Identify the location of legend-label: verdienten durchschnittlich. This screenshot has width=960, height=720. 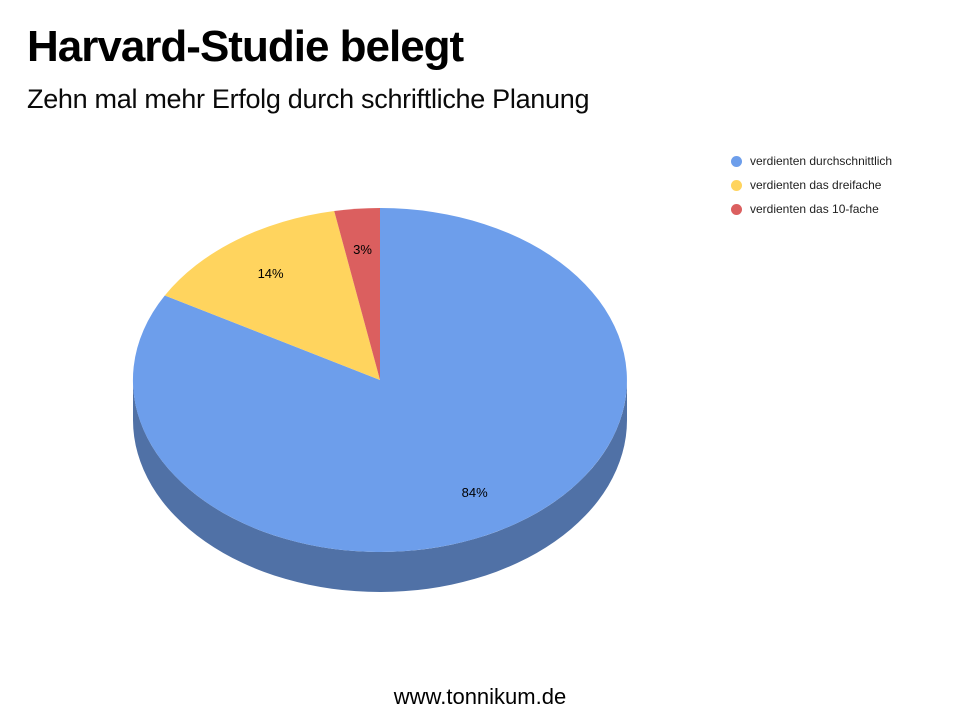
(821, 161).